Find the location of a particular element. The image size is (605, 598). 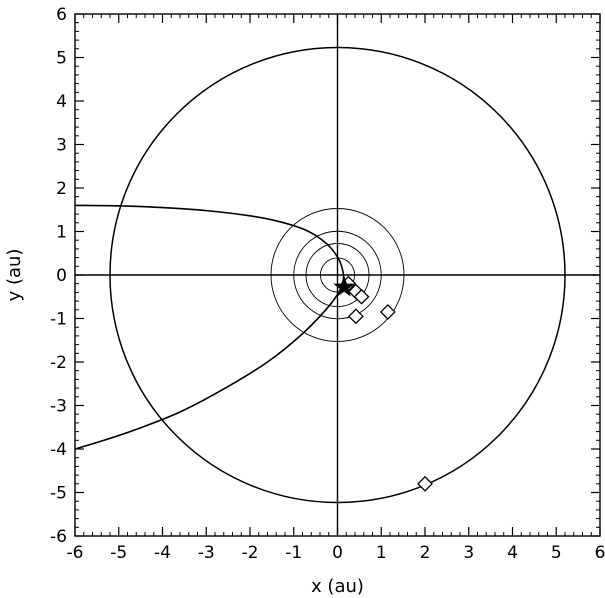

y-tick-label: -4 is located at coordinates (58, 450).